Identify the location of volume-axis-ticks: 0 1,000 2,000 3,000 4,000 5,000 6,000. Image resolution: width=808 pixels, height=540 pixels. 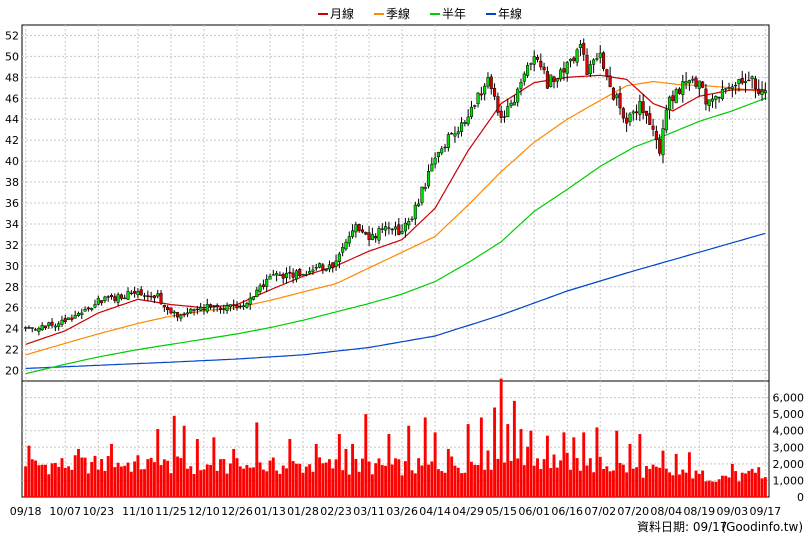
(789, 448).